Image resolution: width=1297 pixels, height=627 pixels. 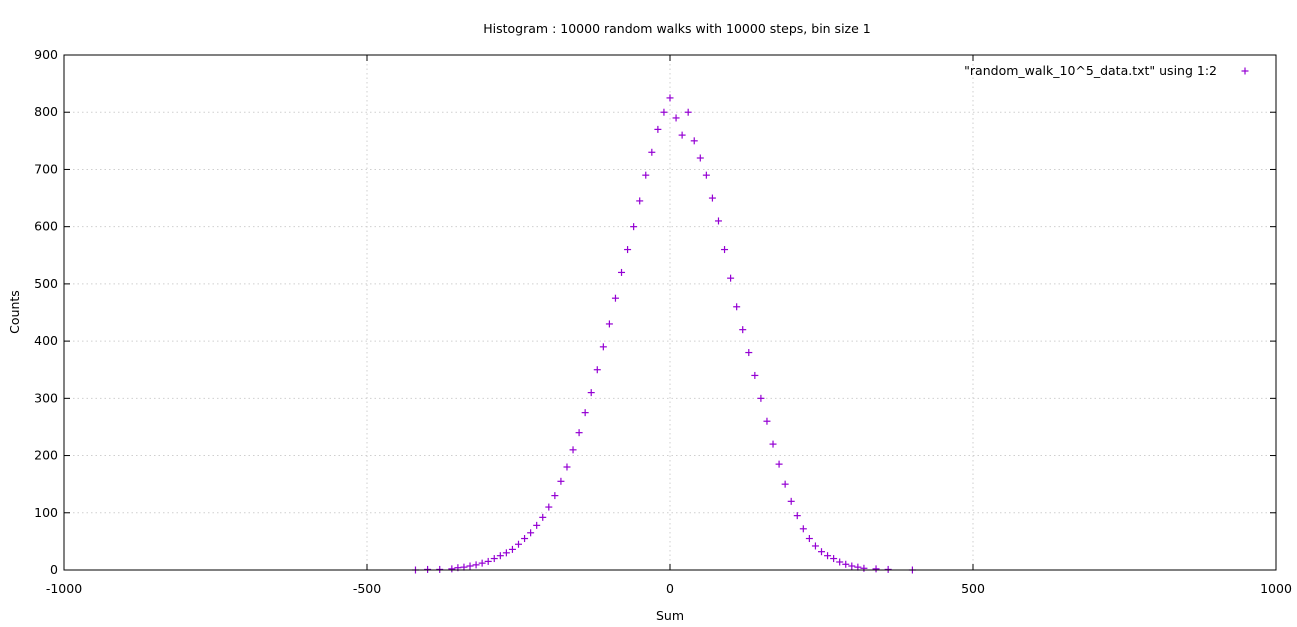 I want to click on y-tick-label: 800, so click(x=46, y=111).